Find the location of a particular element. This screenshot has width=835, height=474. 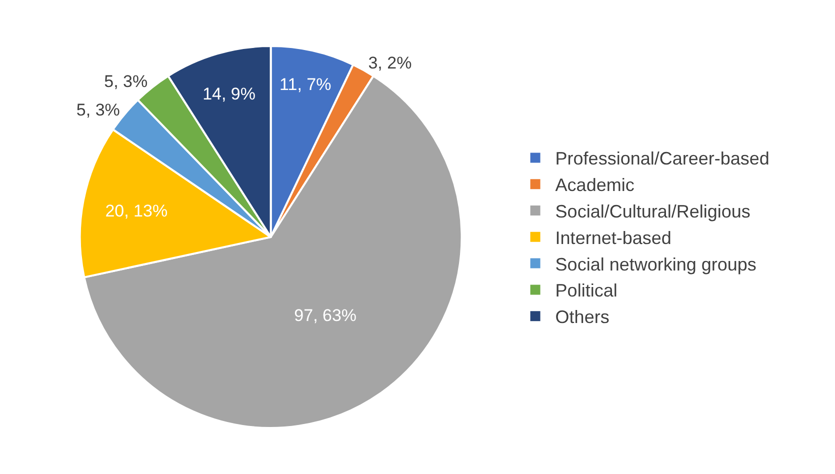

data-label: 3, 2% is located at coordinates (390, 62).